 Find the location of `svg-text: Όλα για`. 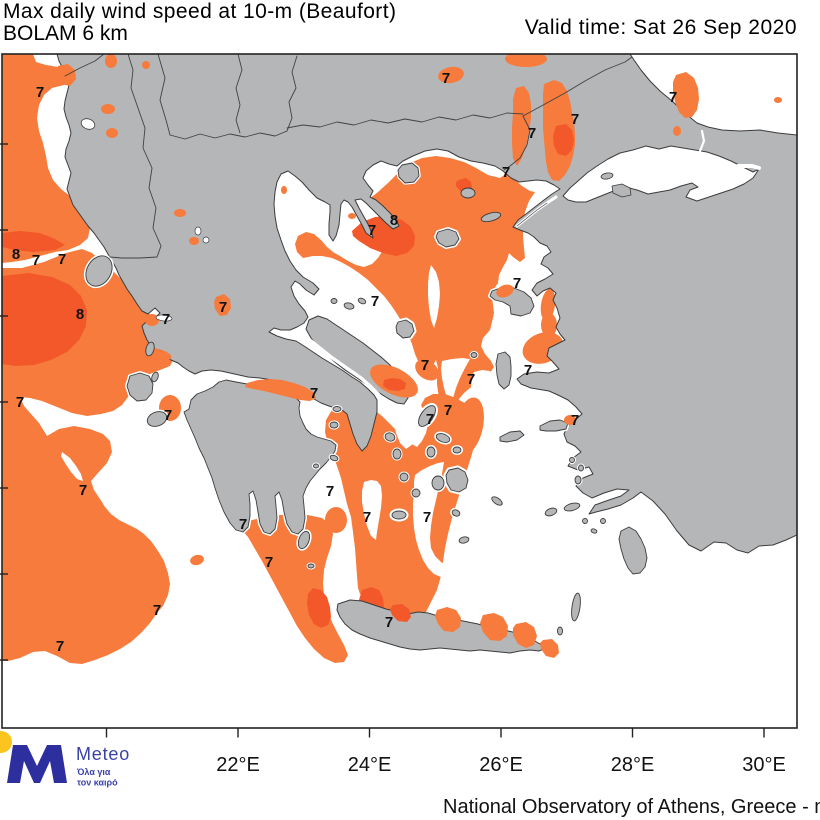

svg-text: Όλα για is located at coordinates (93, 772).